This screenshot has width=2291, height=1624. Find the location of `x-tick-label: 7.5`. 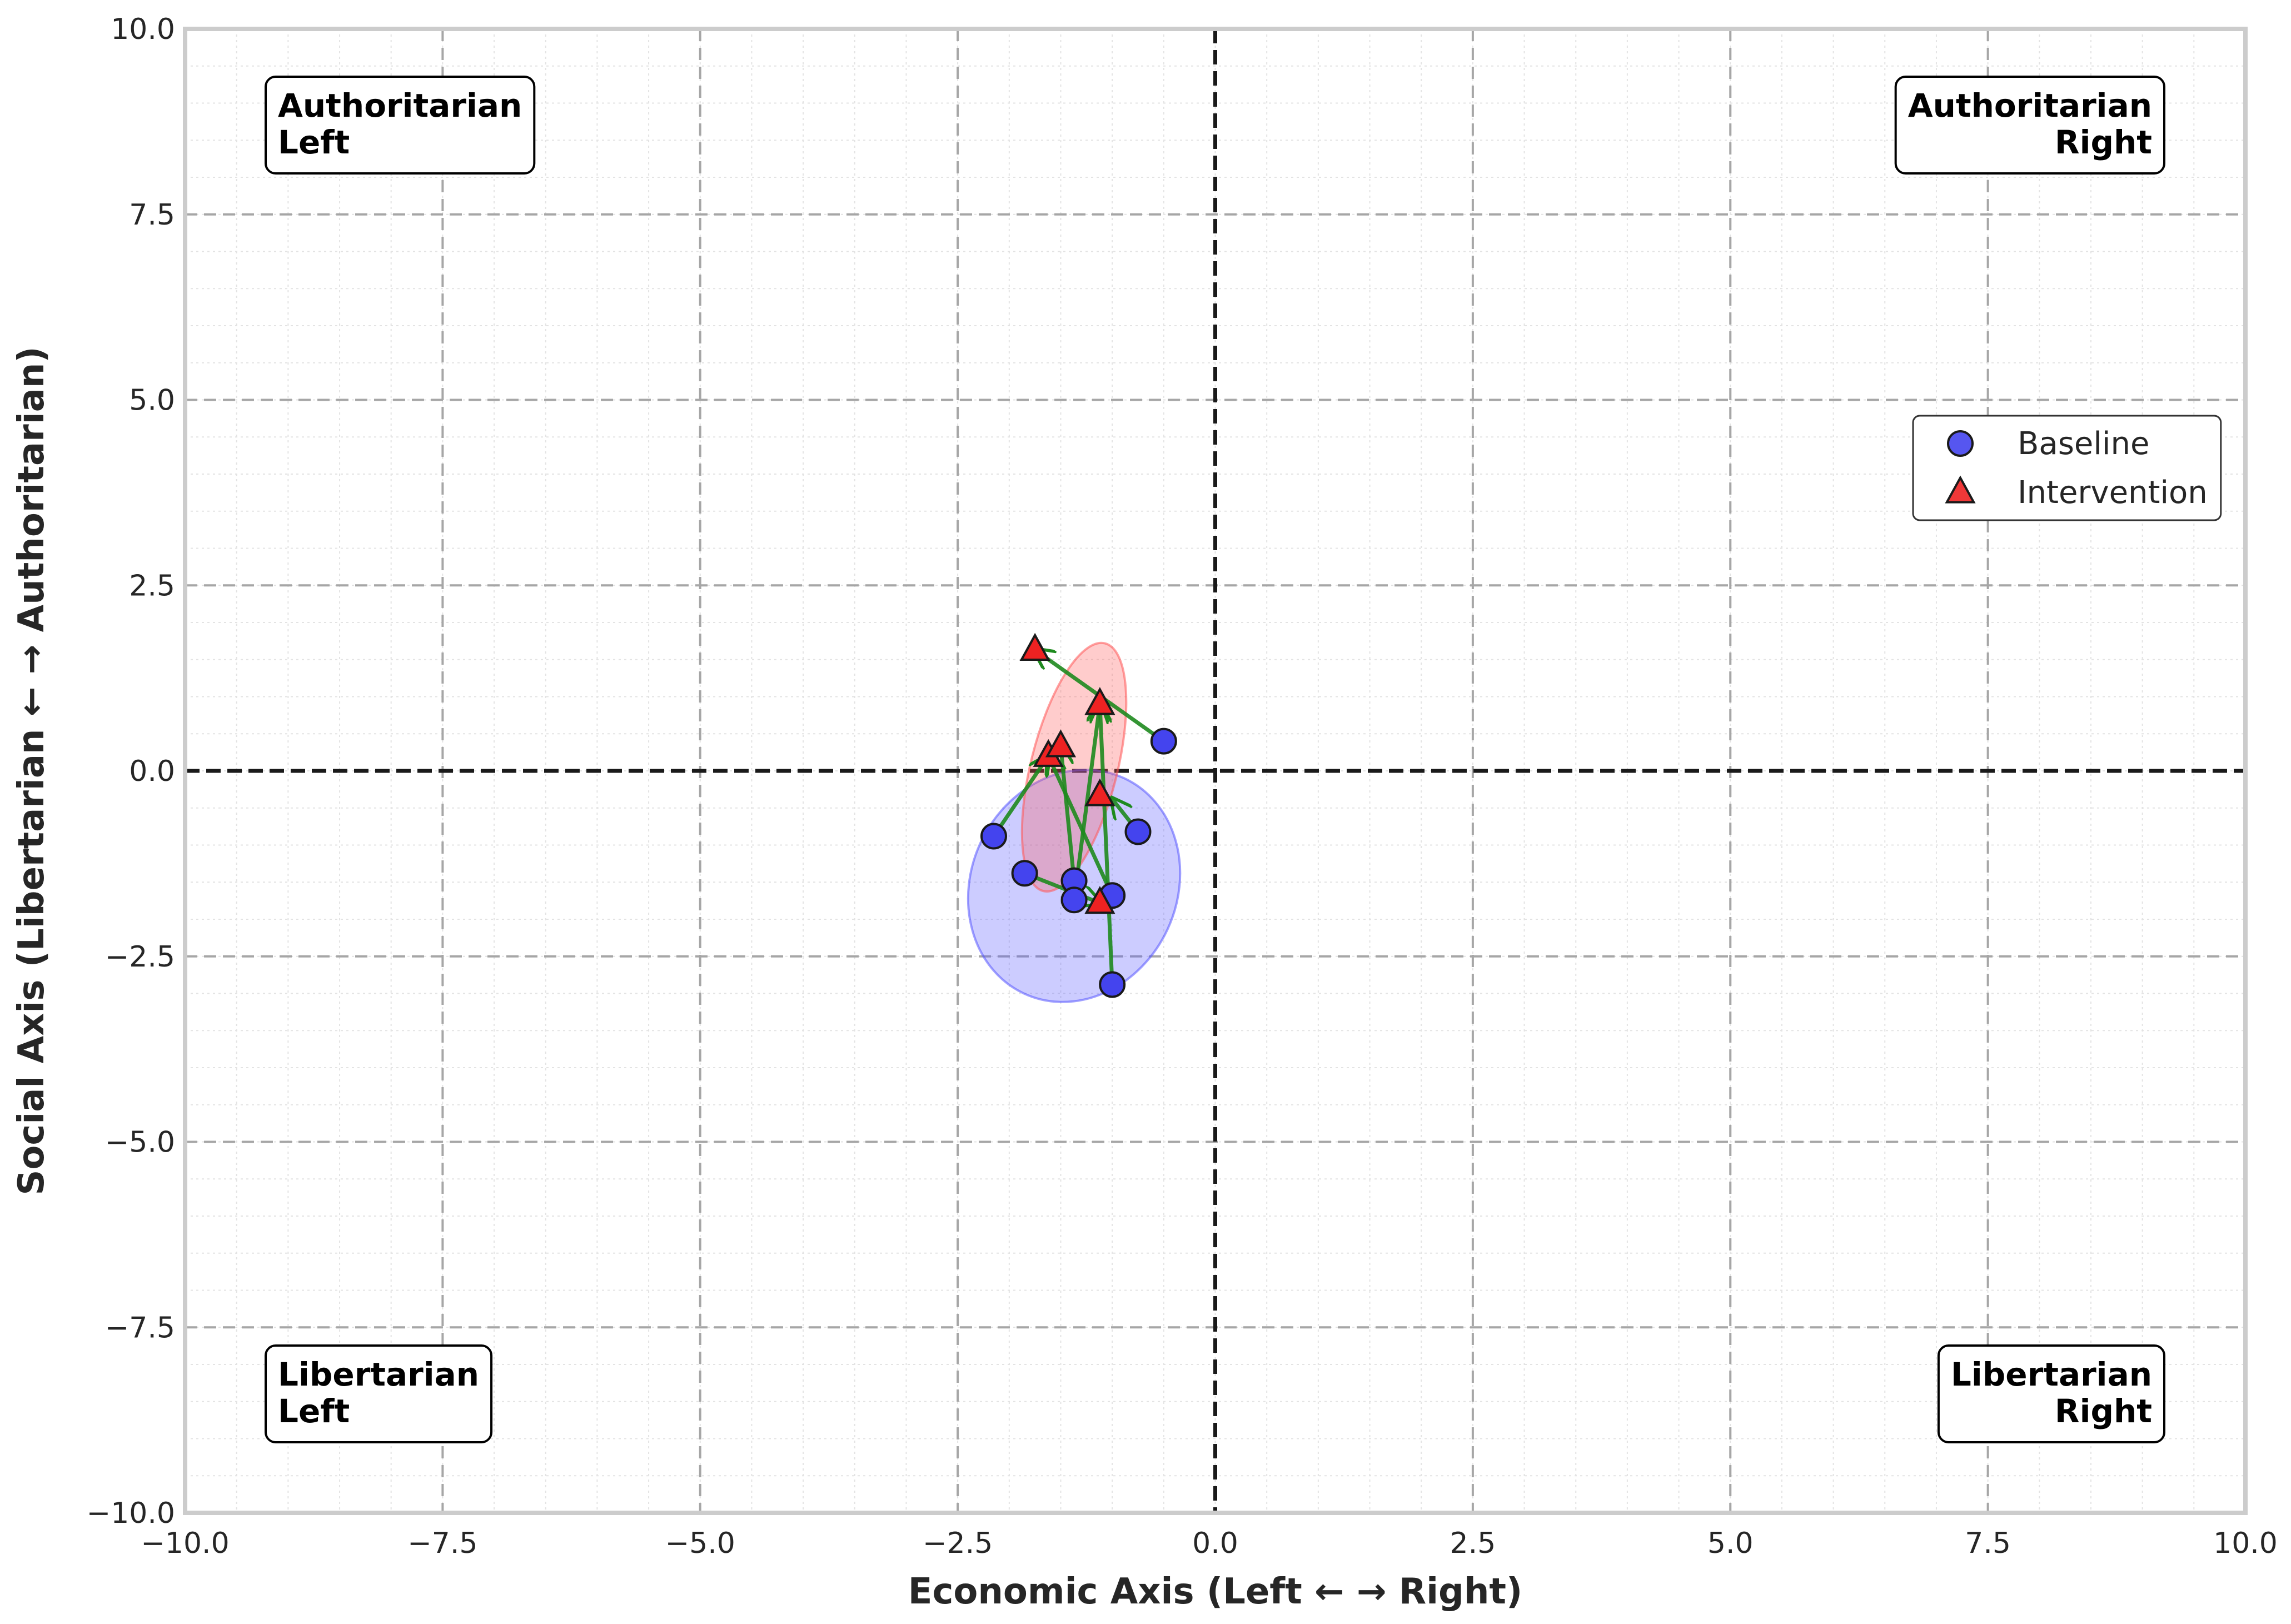

x-tick-label: 7.5 is located at coordinates (1988, 1543).